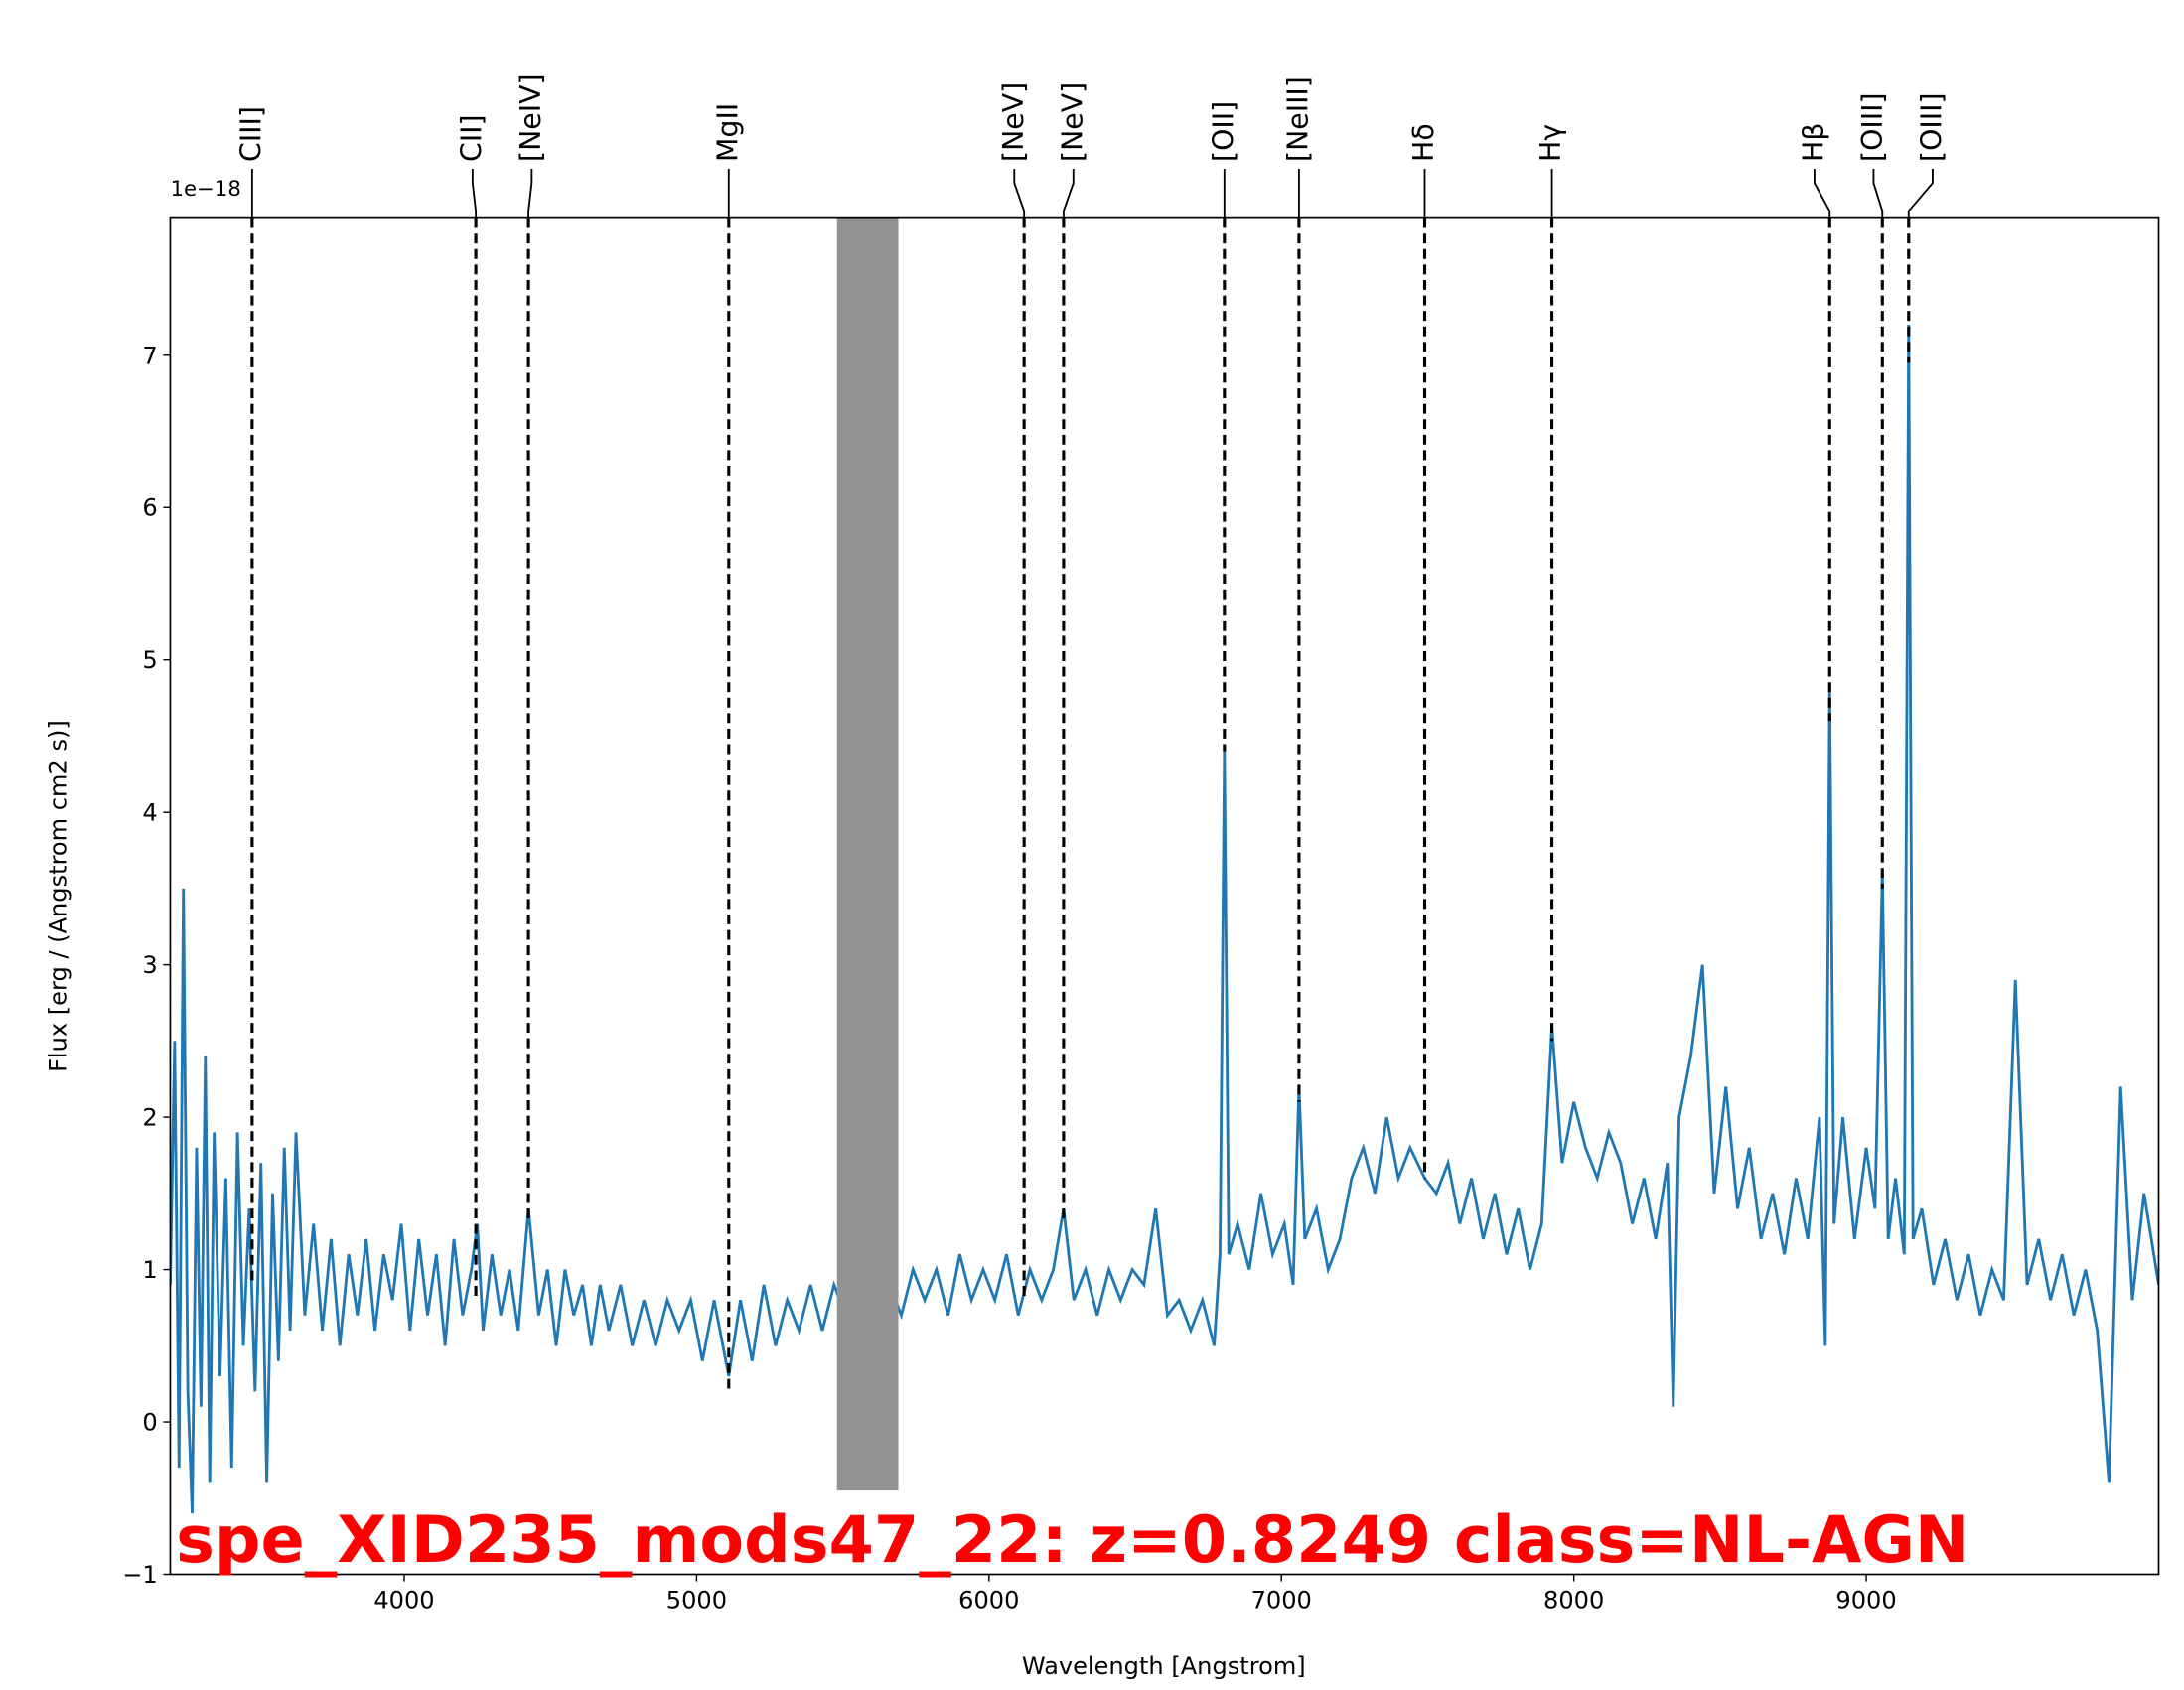 The image size is (2184, 1690). Describe the element at coordinates (149, 813) in the screenshot. I see `y-tick-label: 4` at that location.